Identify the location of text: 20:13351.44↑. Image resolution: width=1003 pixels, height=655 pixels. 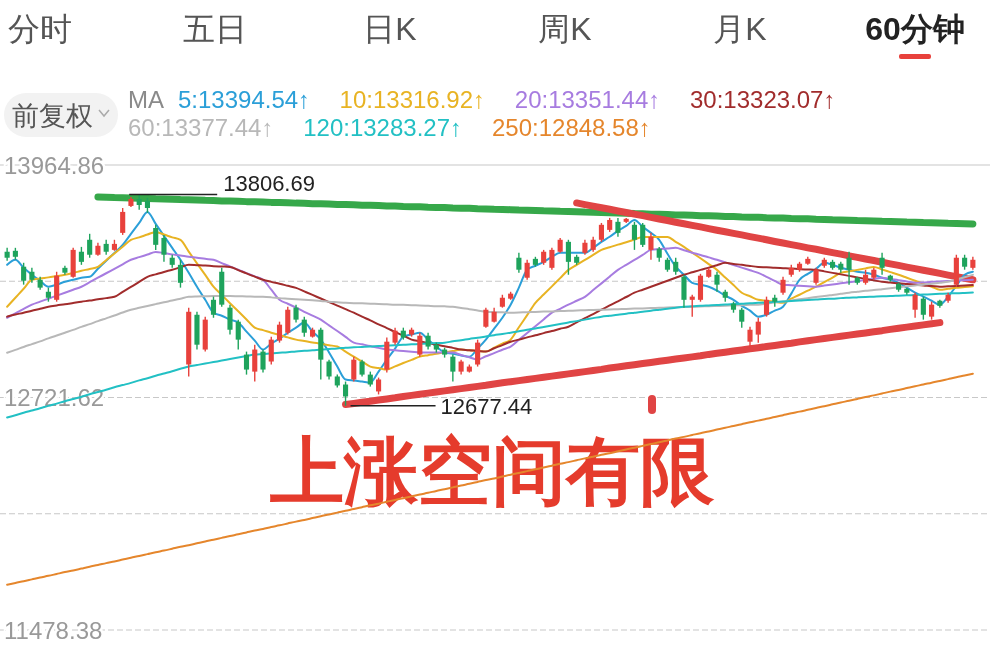
(587, 99).